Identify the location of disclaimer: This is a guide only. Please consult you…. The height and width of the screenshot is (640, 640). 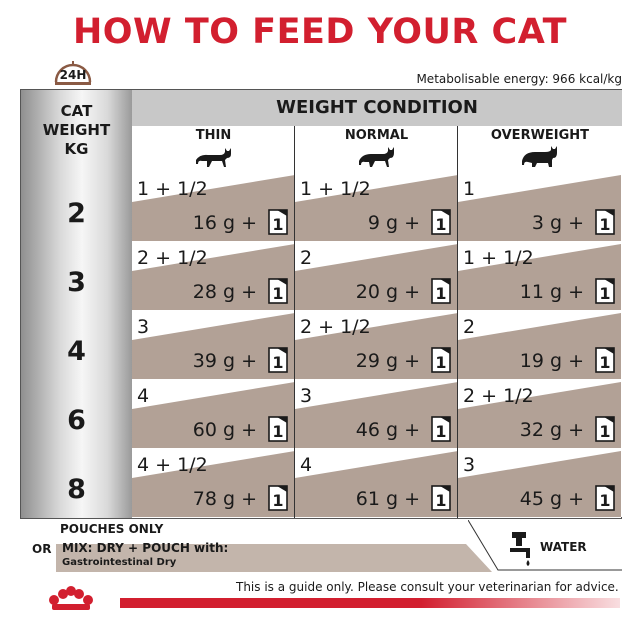
(427, 587).